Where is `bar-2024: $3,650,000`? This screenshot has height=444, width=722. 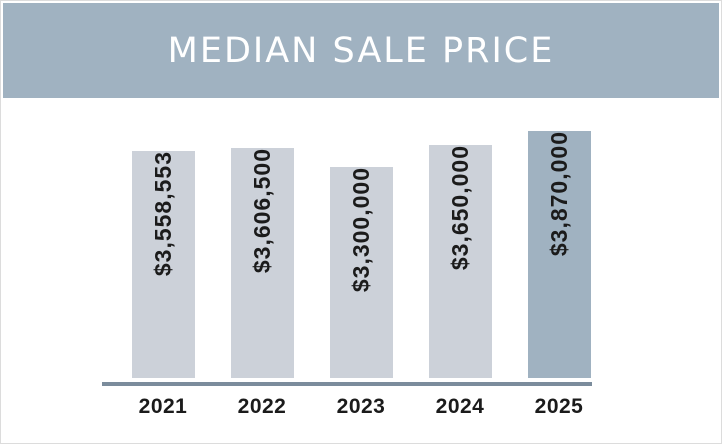 bar-2024: $3,650,000 is located at coordinates (460, 261).